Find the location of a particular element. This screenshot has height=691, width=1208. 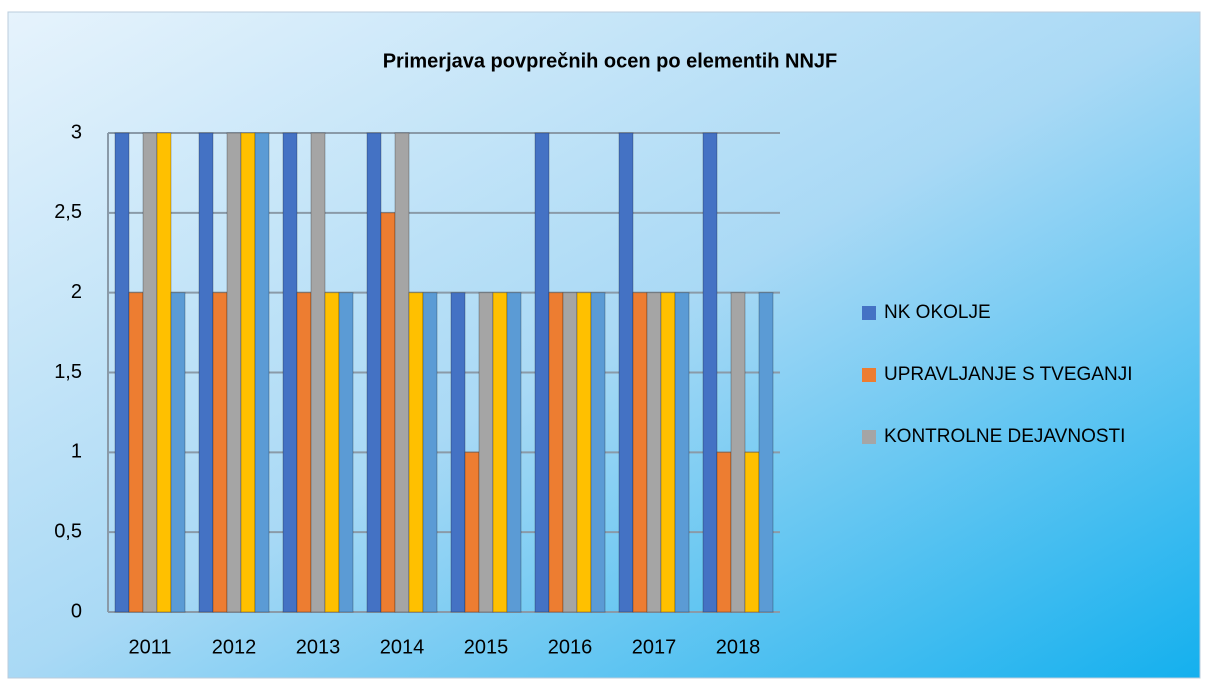

y-tick-label: 3 is located at coordinates (76, 132).